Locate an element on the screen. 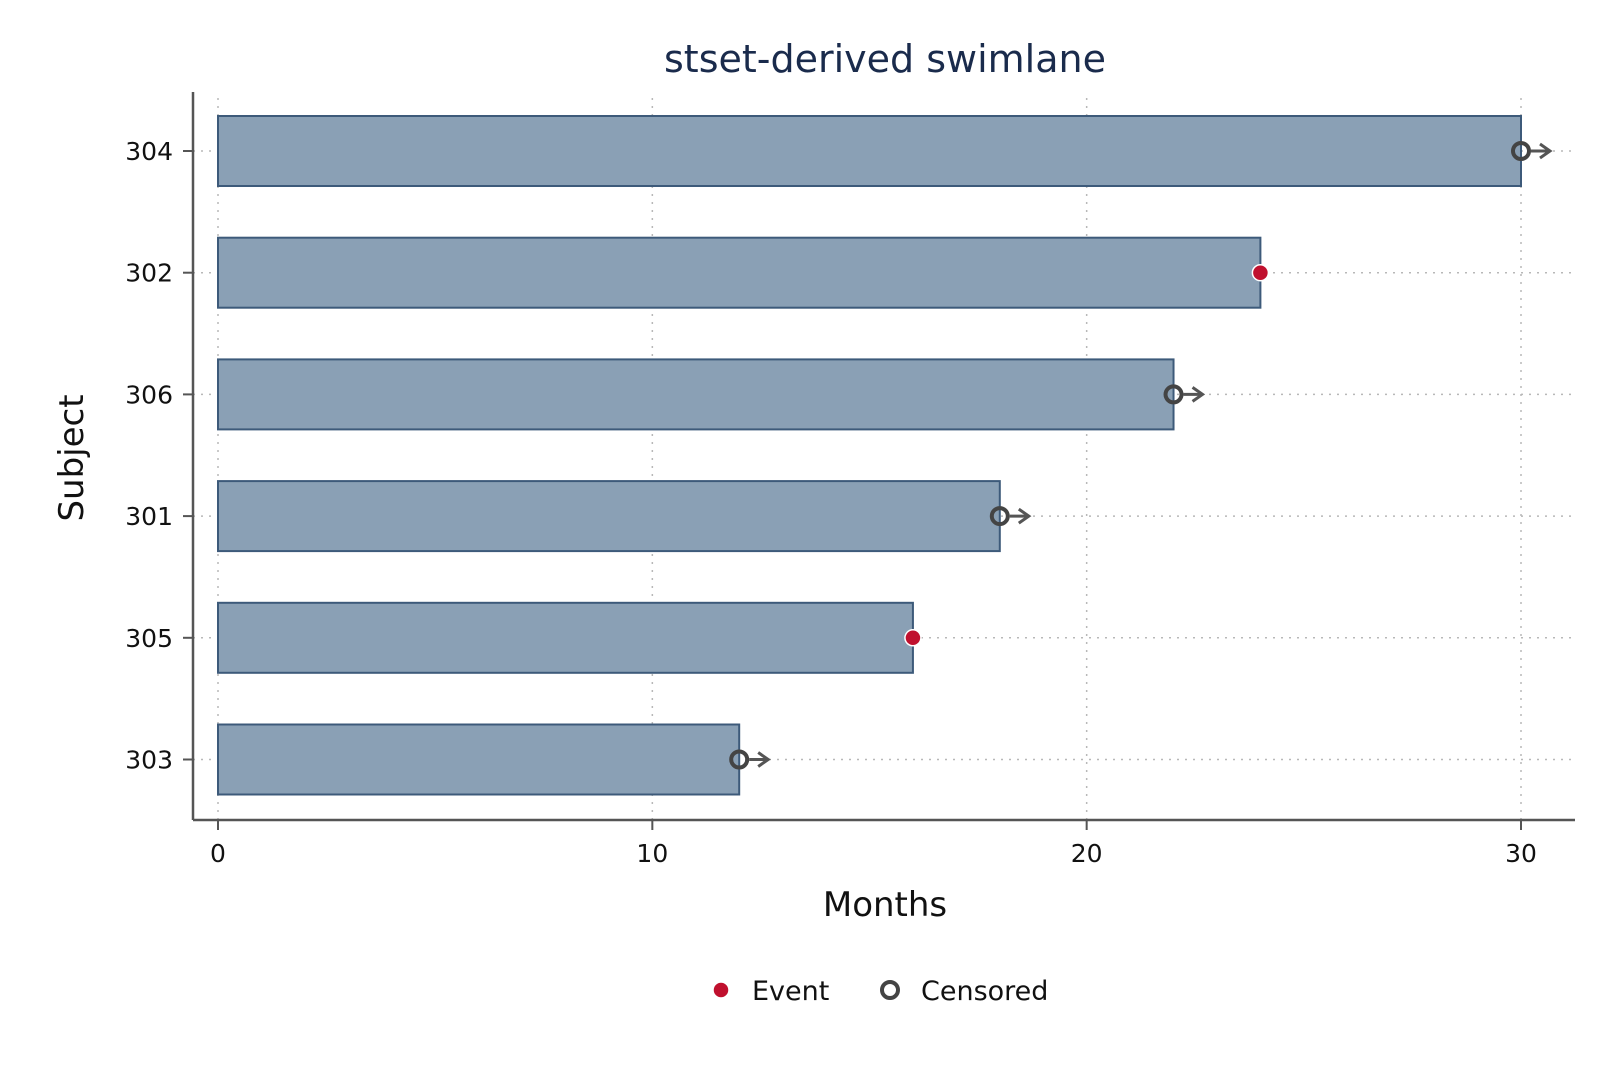  legend-event-label: Event is located at coordinates (790, 991).